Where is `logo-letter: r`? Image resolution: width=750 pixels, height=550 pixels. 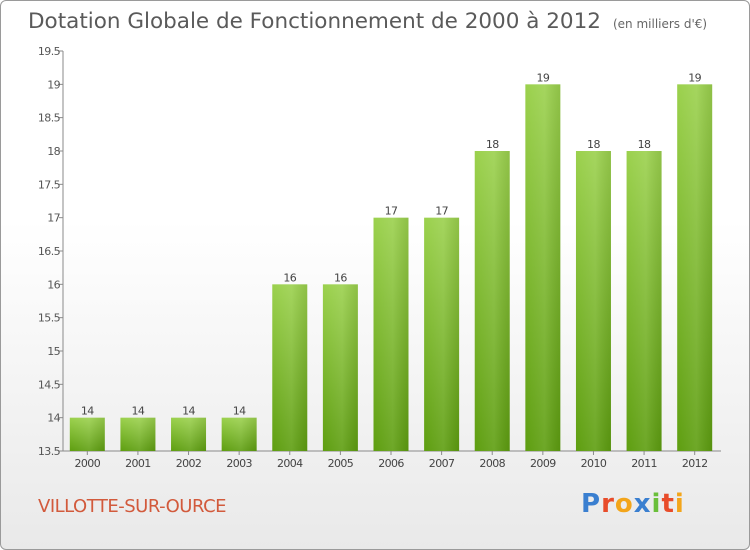
logo-letter: r is located at coordinates (608, 504).